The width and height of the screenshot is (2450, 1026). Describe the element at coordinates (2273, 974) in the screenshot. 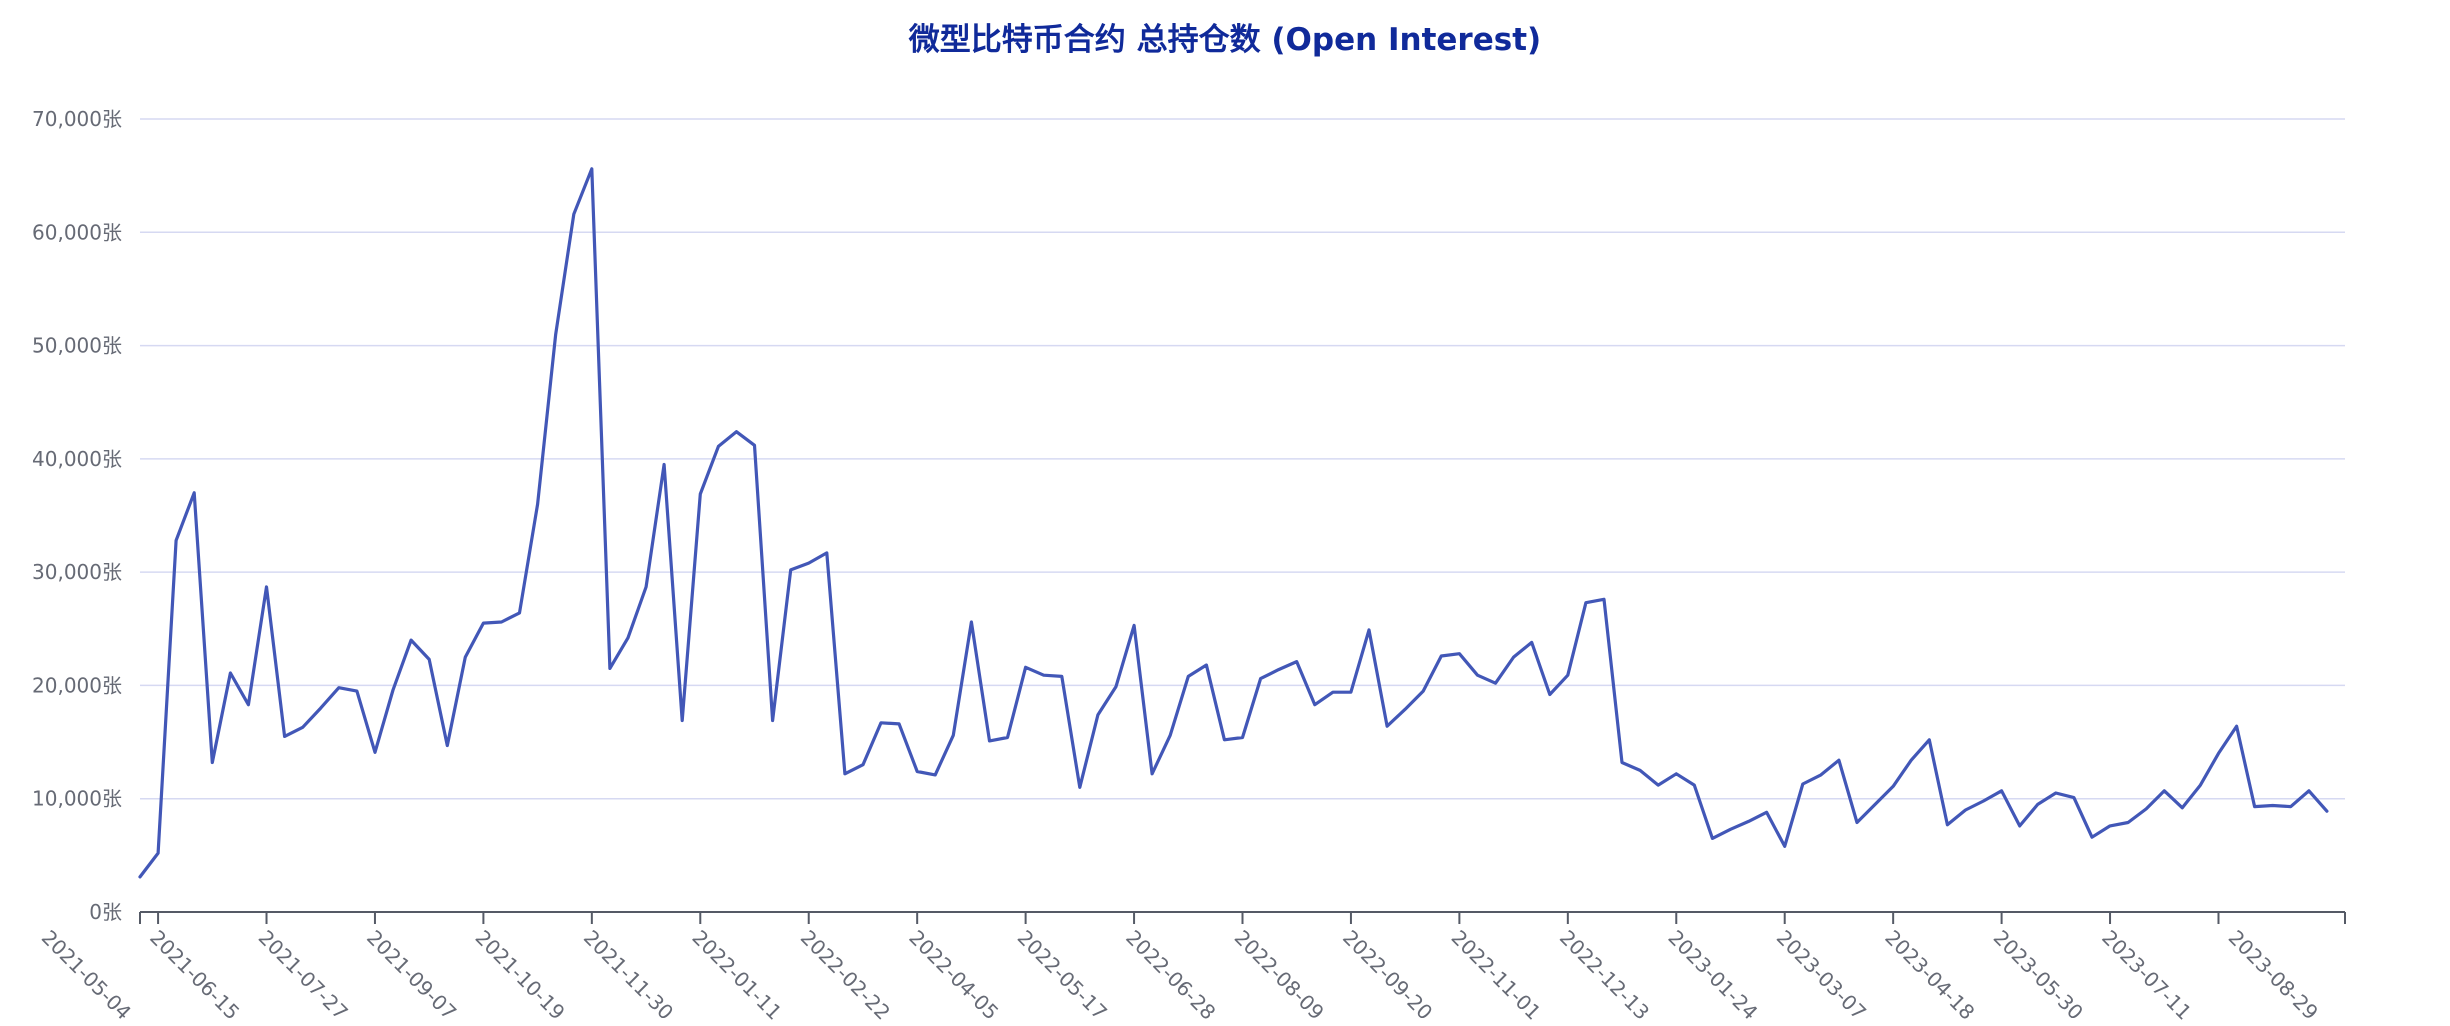

I see `x-tick-label: 2023-08-29` at that location.